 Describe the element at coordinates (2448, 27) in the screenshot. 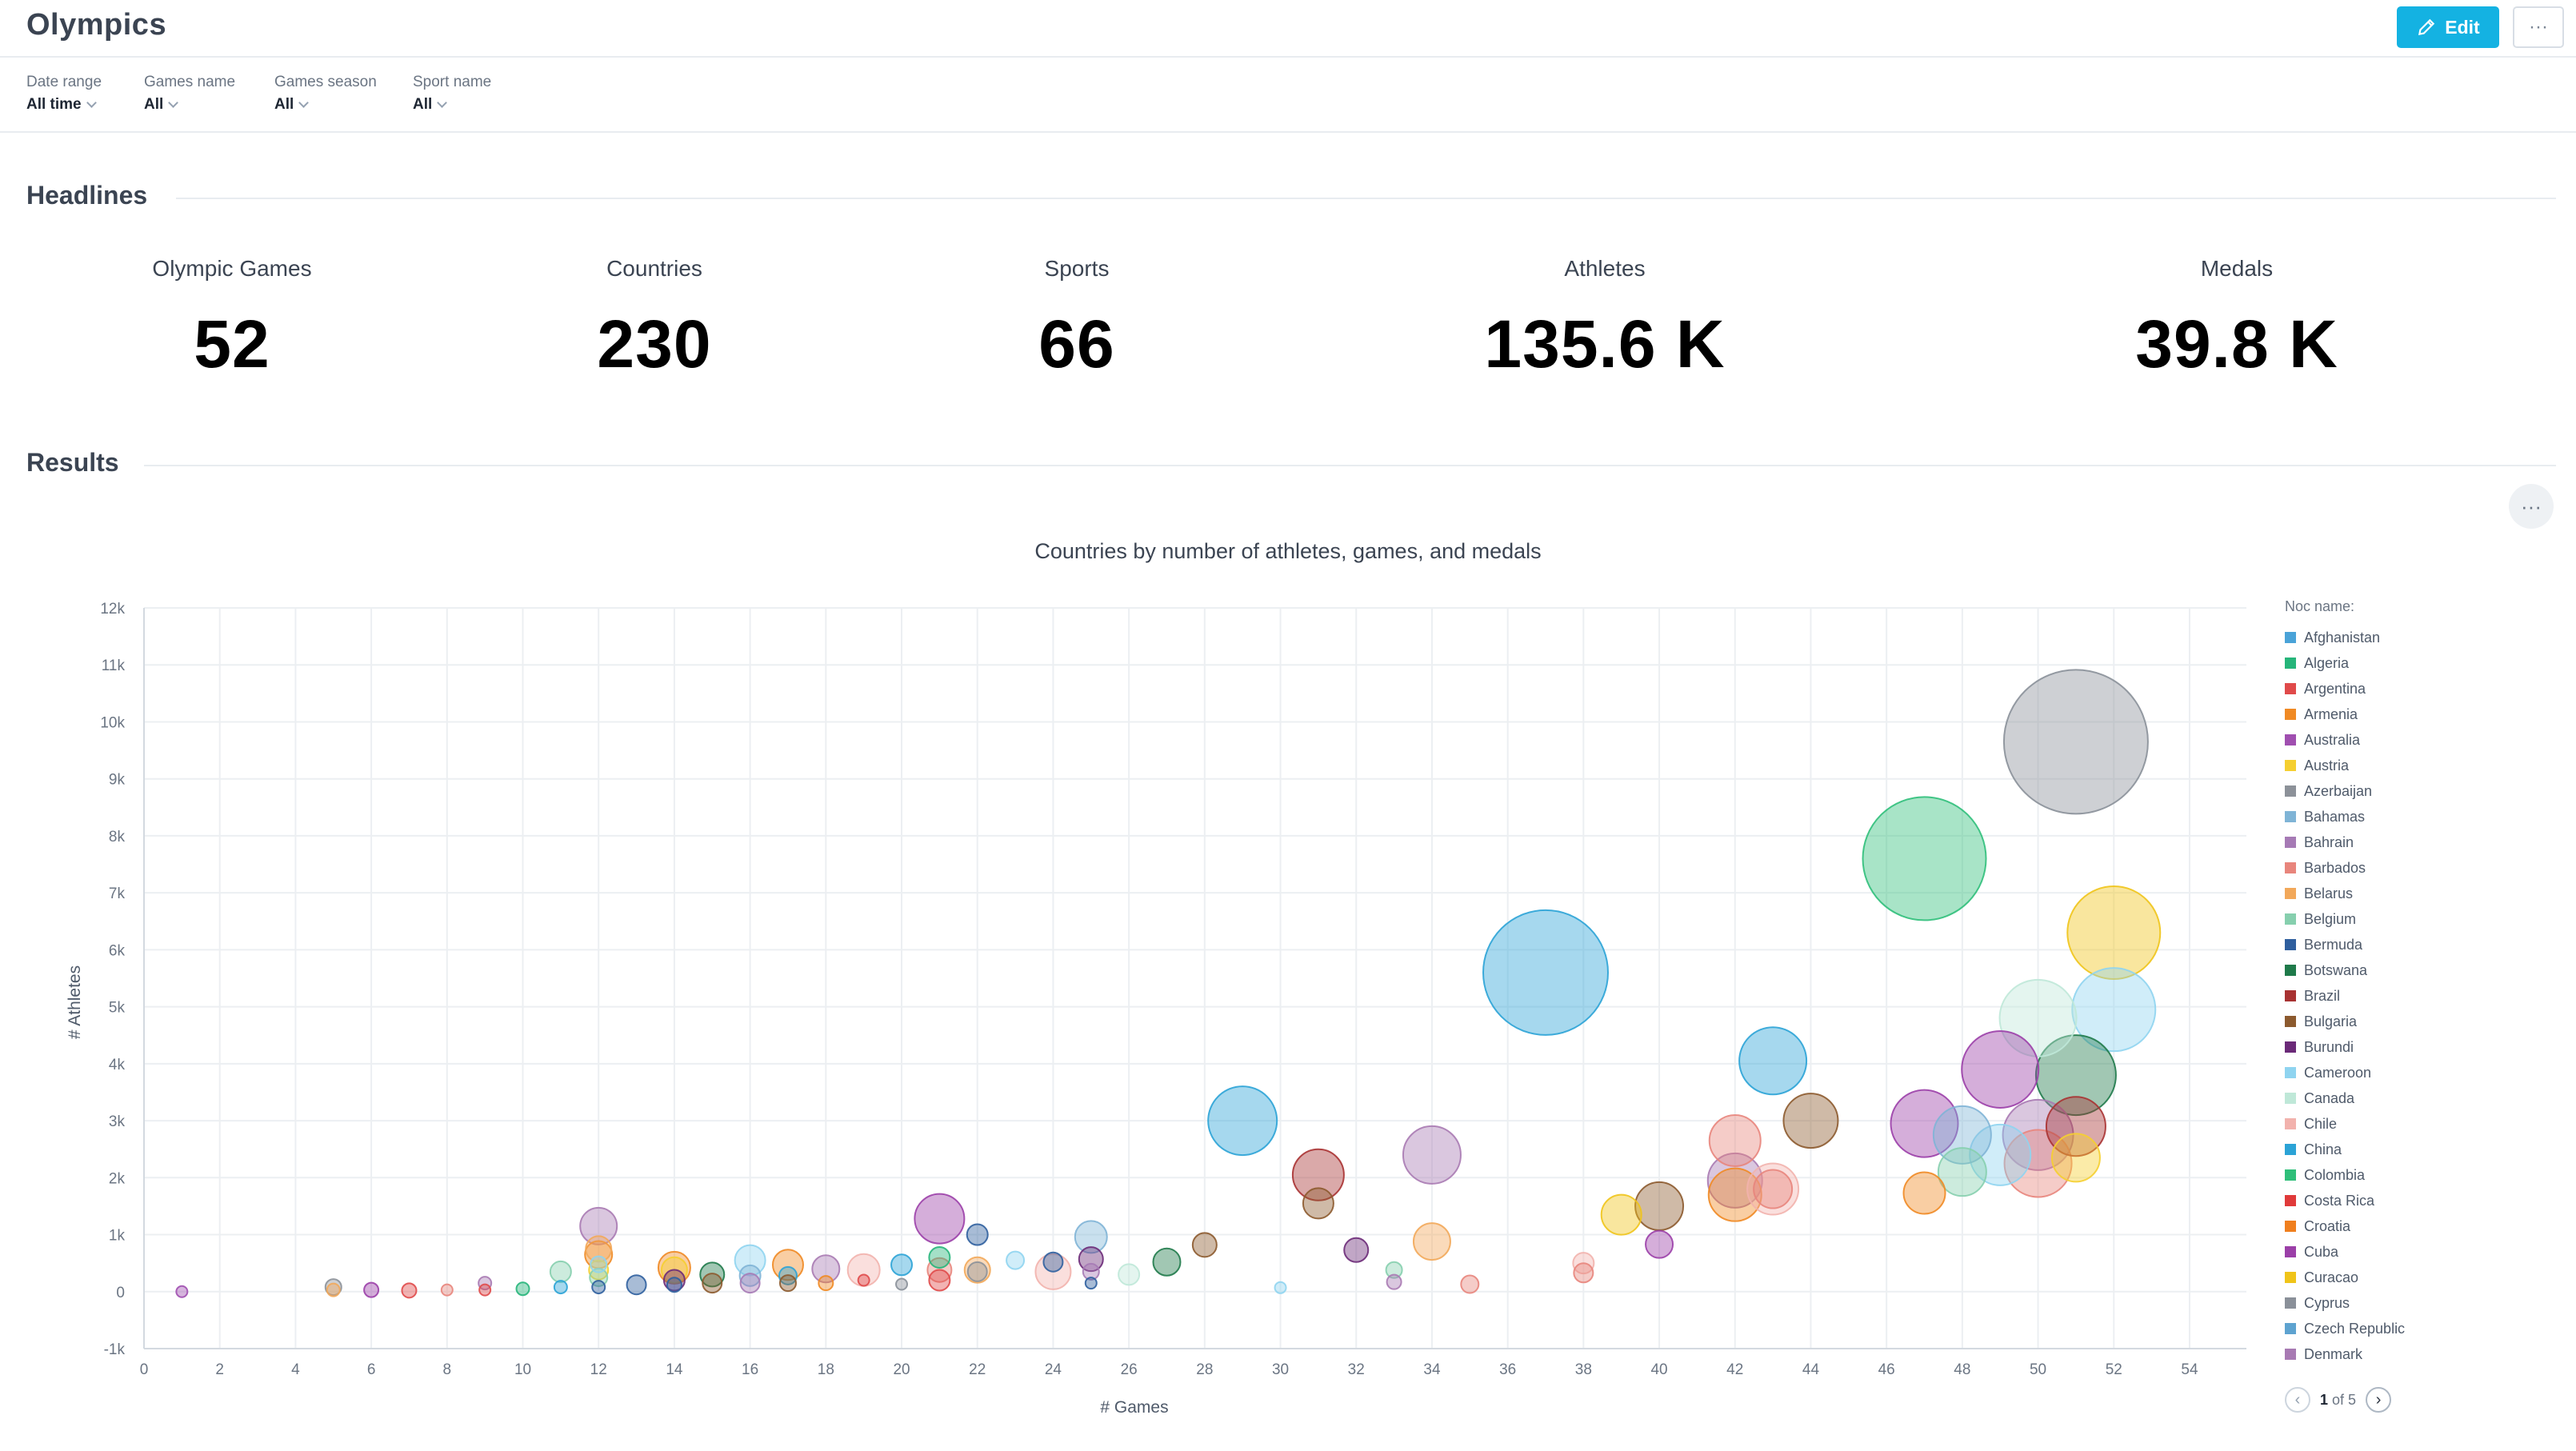

I see `edit-button: Edit` at that location.